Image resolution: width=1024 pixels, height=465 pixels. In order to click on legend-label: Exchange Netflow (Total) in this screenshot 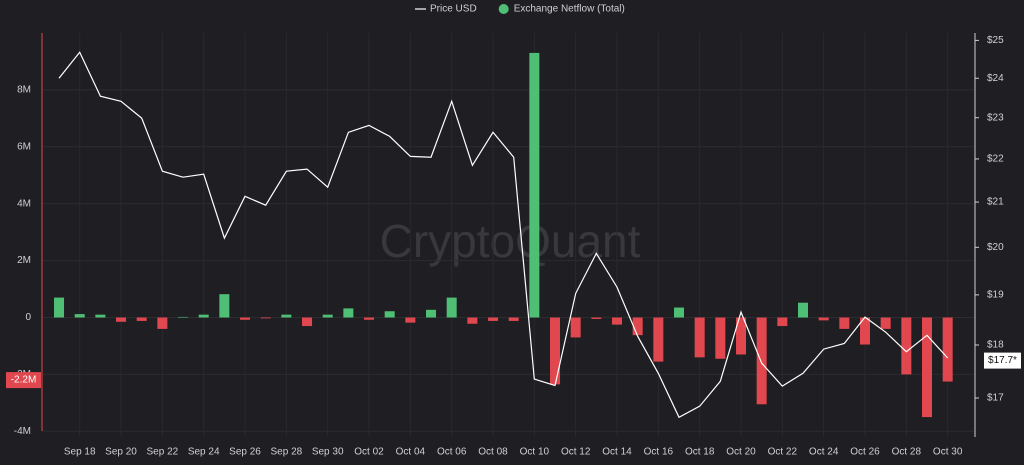, I will do `click(569, 9)`.